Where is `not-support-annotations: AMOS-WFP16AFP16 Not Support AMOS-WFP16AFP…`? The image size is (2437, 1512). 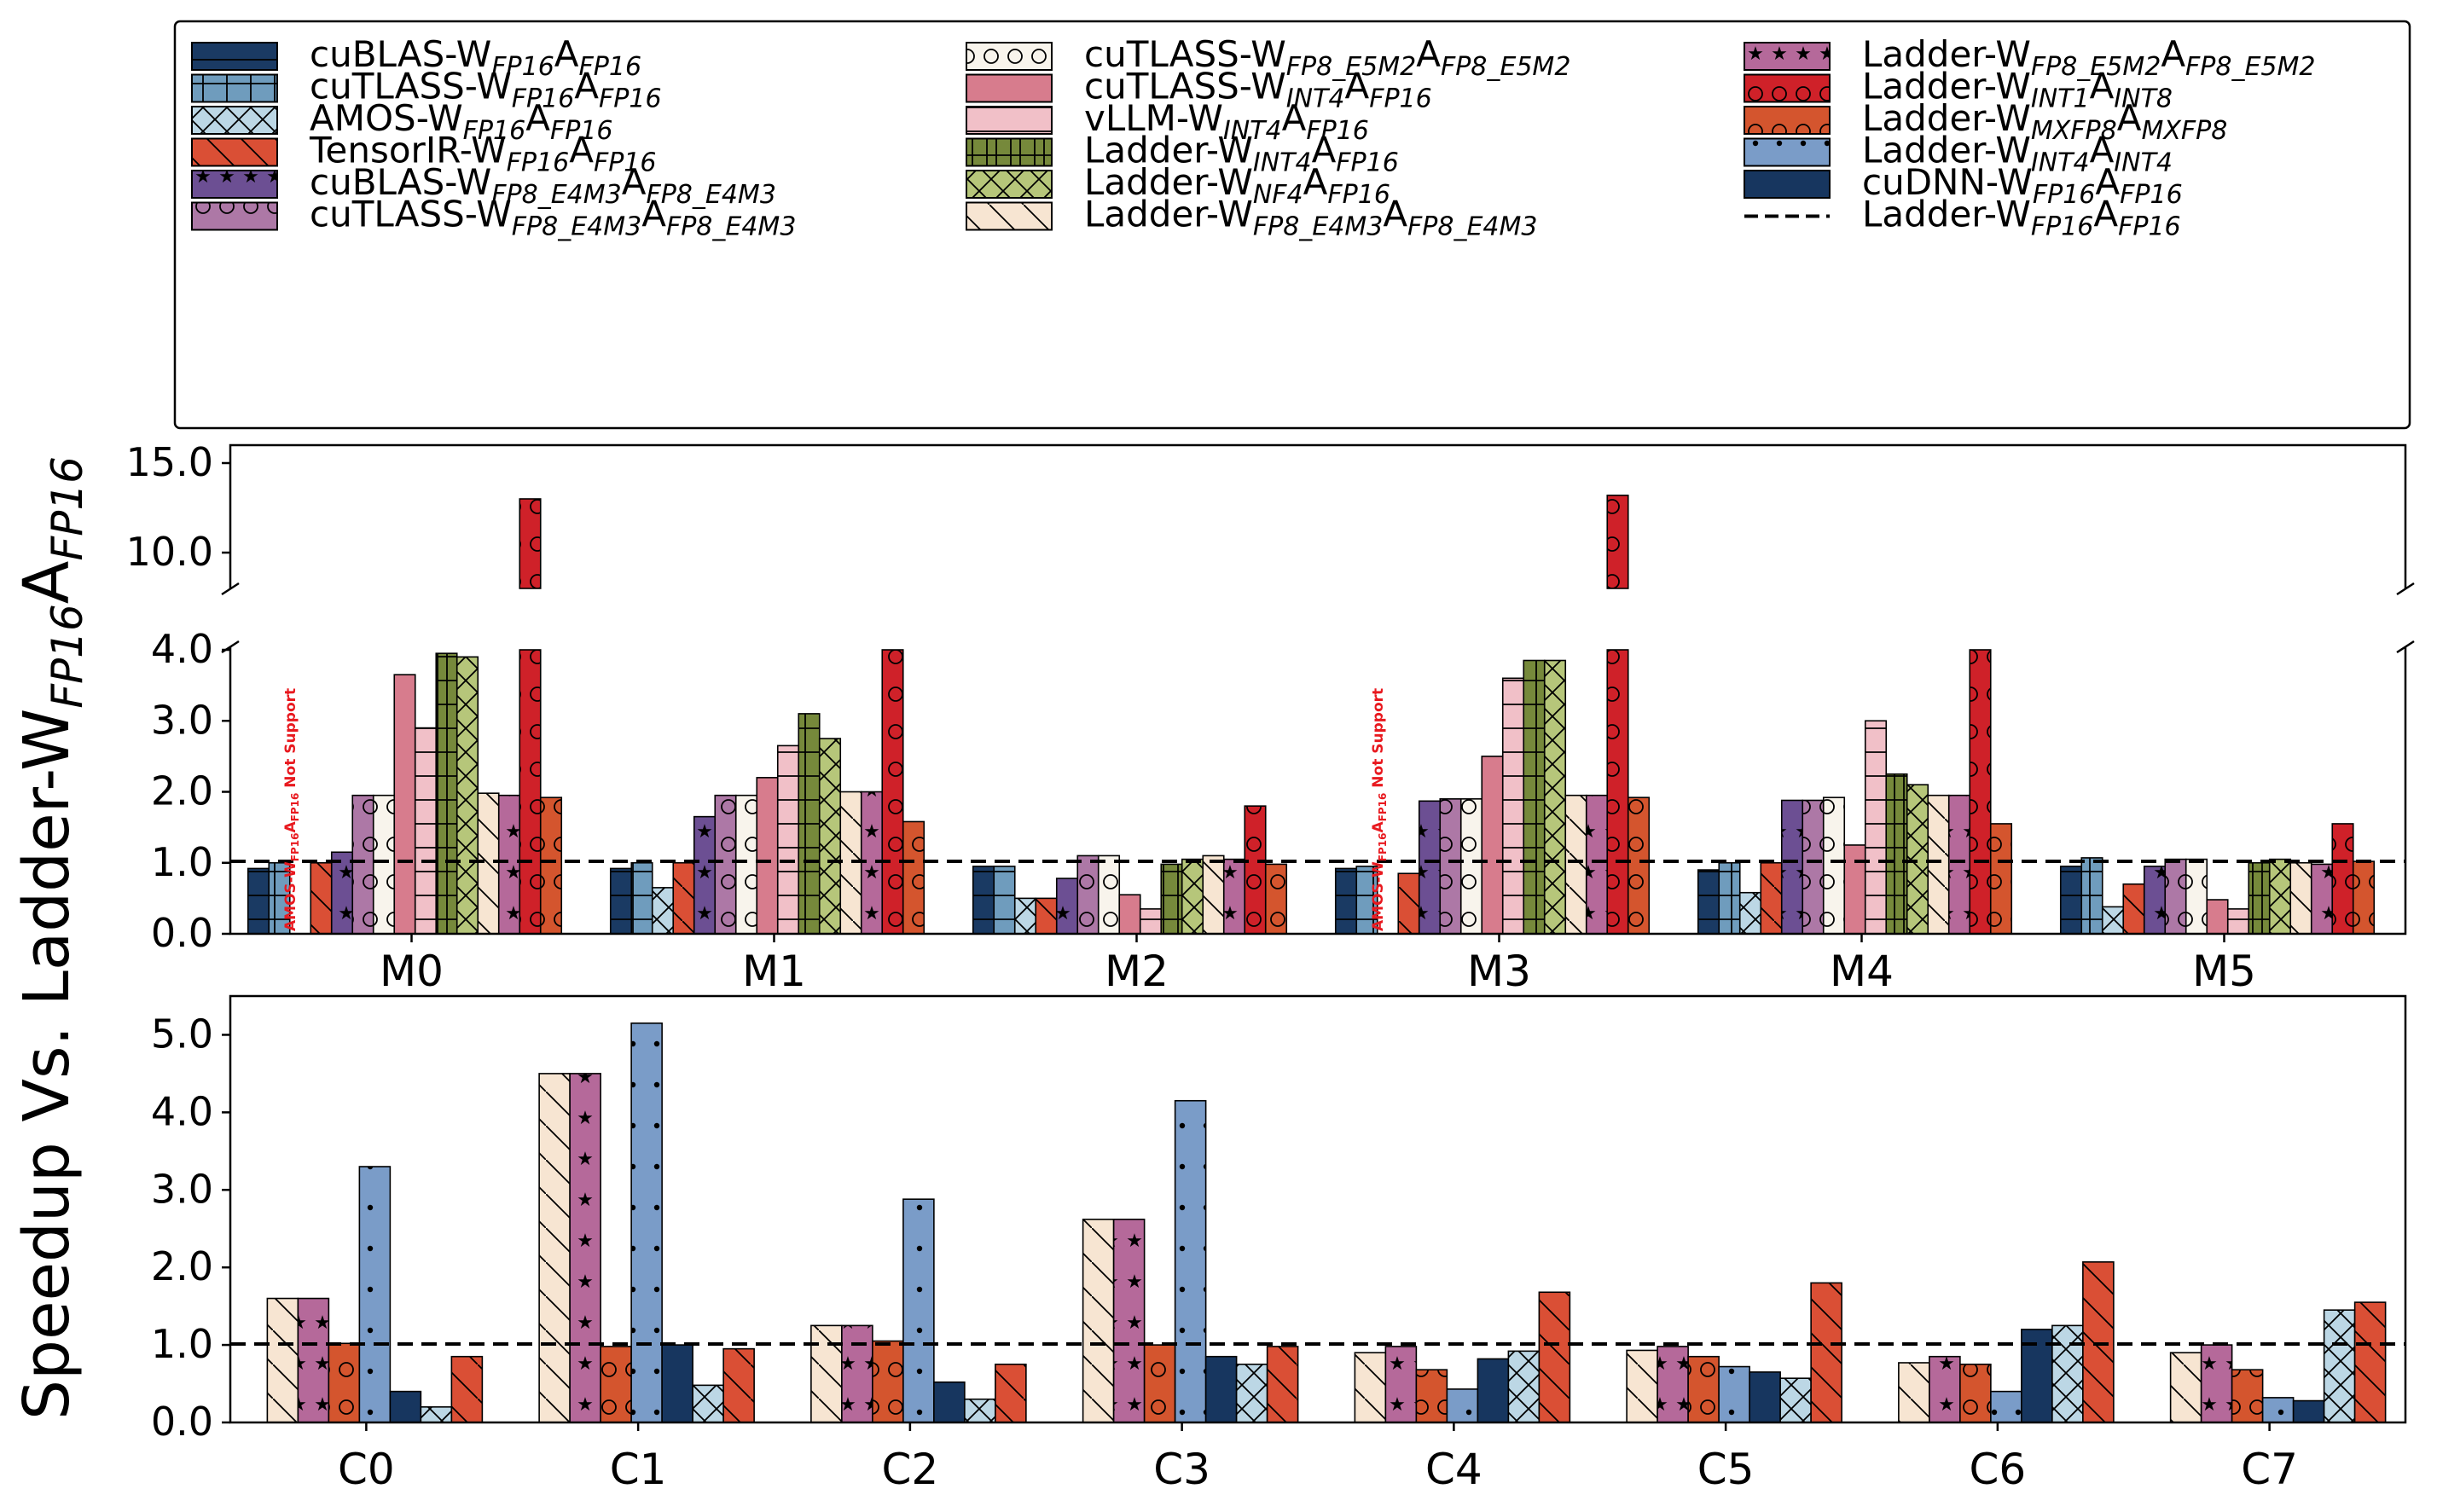 not-support-annotations: AMOS-WFP16AFP16 Not Support AMOS-WFP16AFP… is located at coordinates (835, 809).